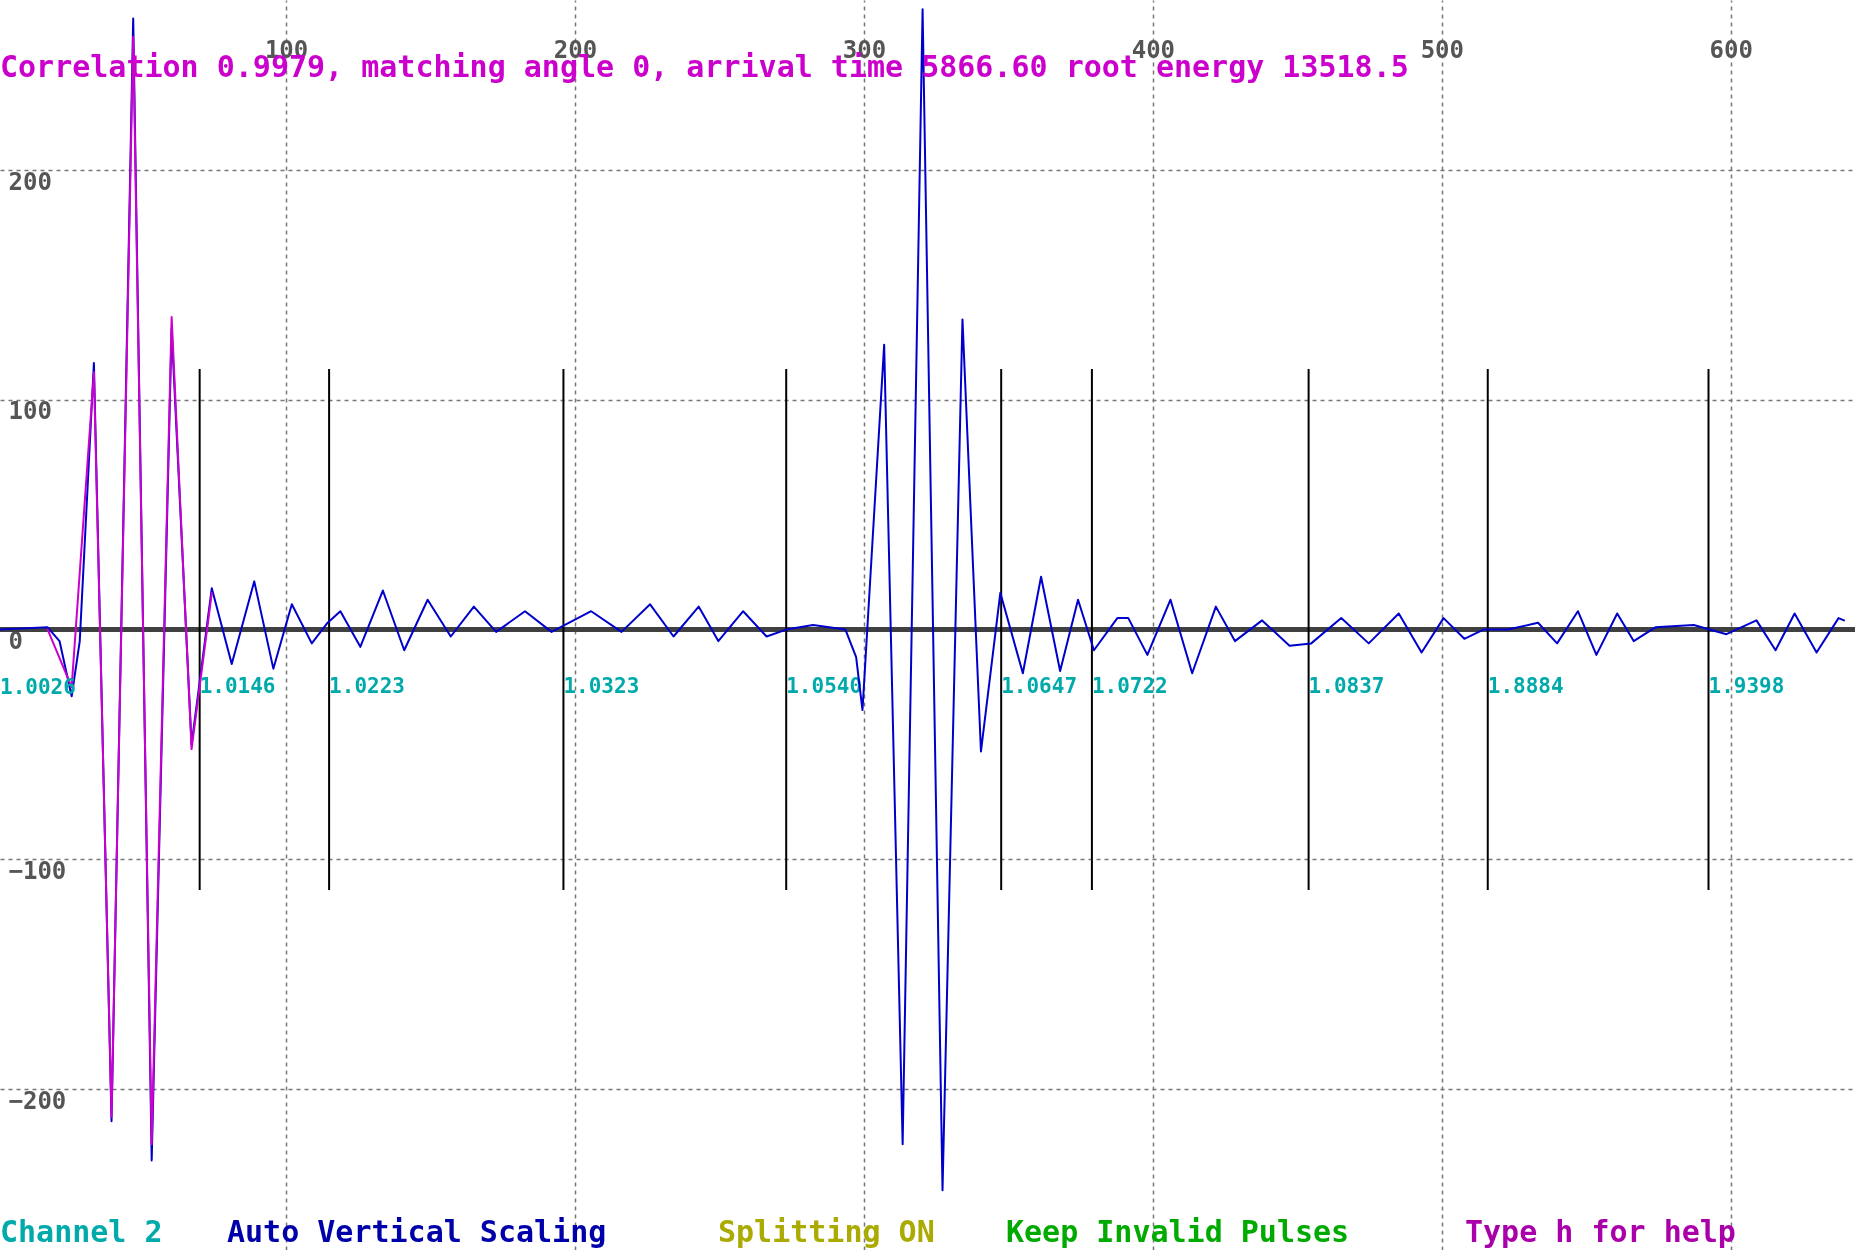  Describe the element at coordinates (81, 1231) in the screenshot. I see `annotation: Channel 2` at that location.